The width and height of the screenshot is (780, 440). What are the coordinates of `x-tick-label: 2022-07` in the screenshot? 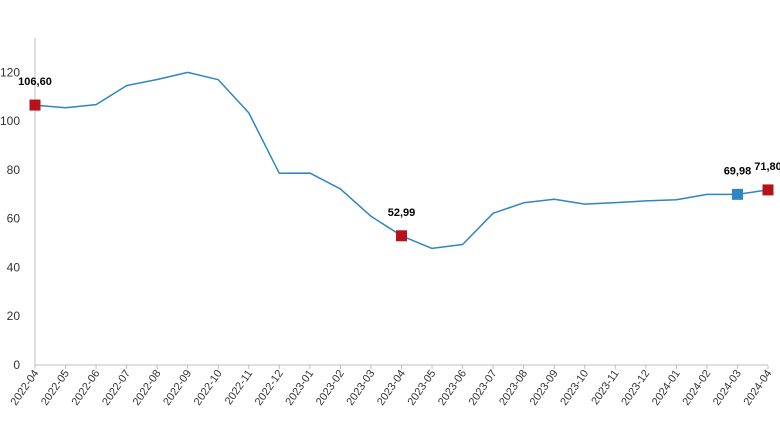 It's located at (116, 388).